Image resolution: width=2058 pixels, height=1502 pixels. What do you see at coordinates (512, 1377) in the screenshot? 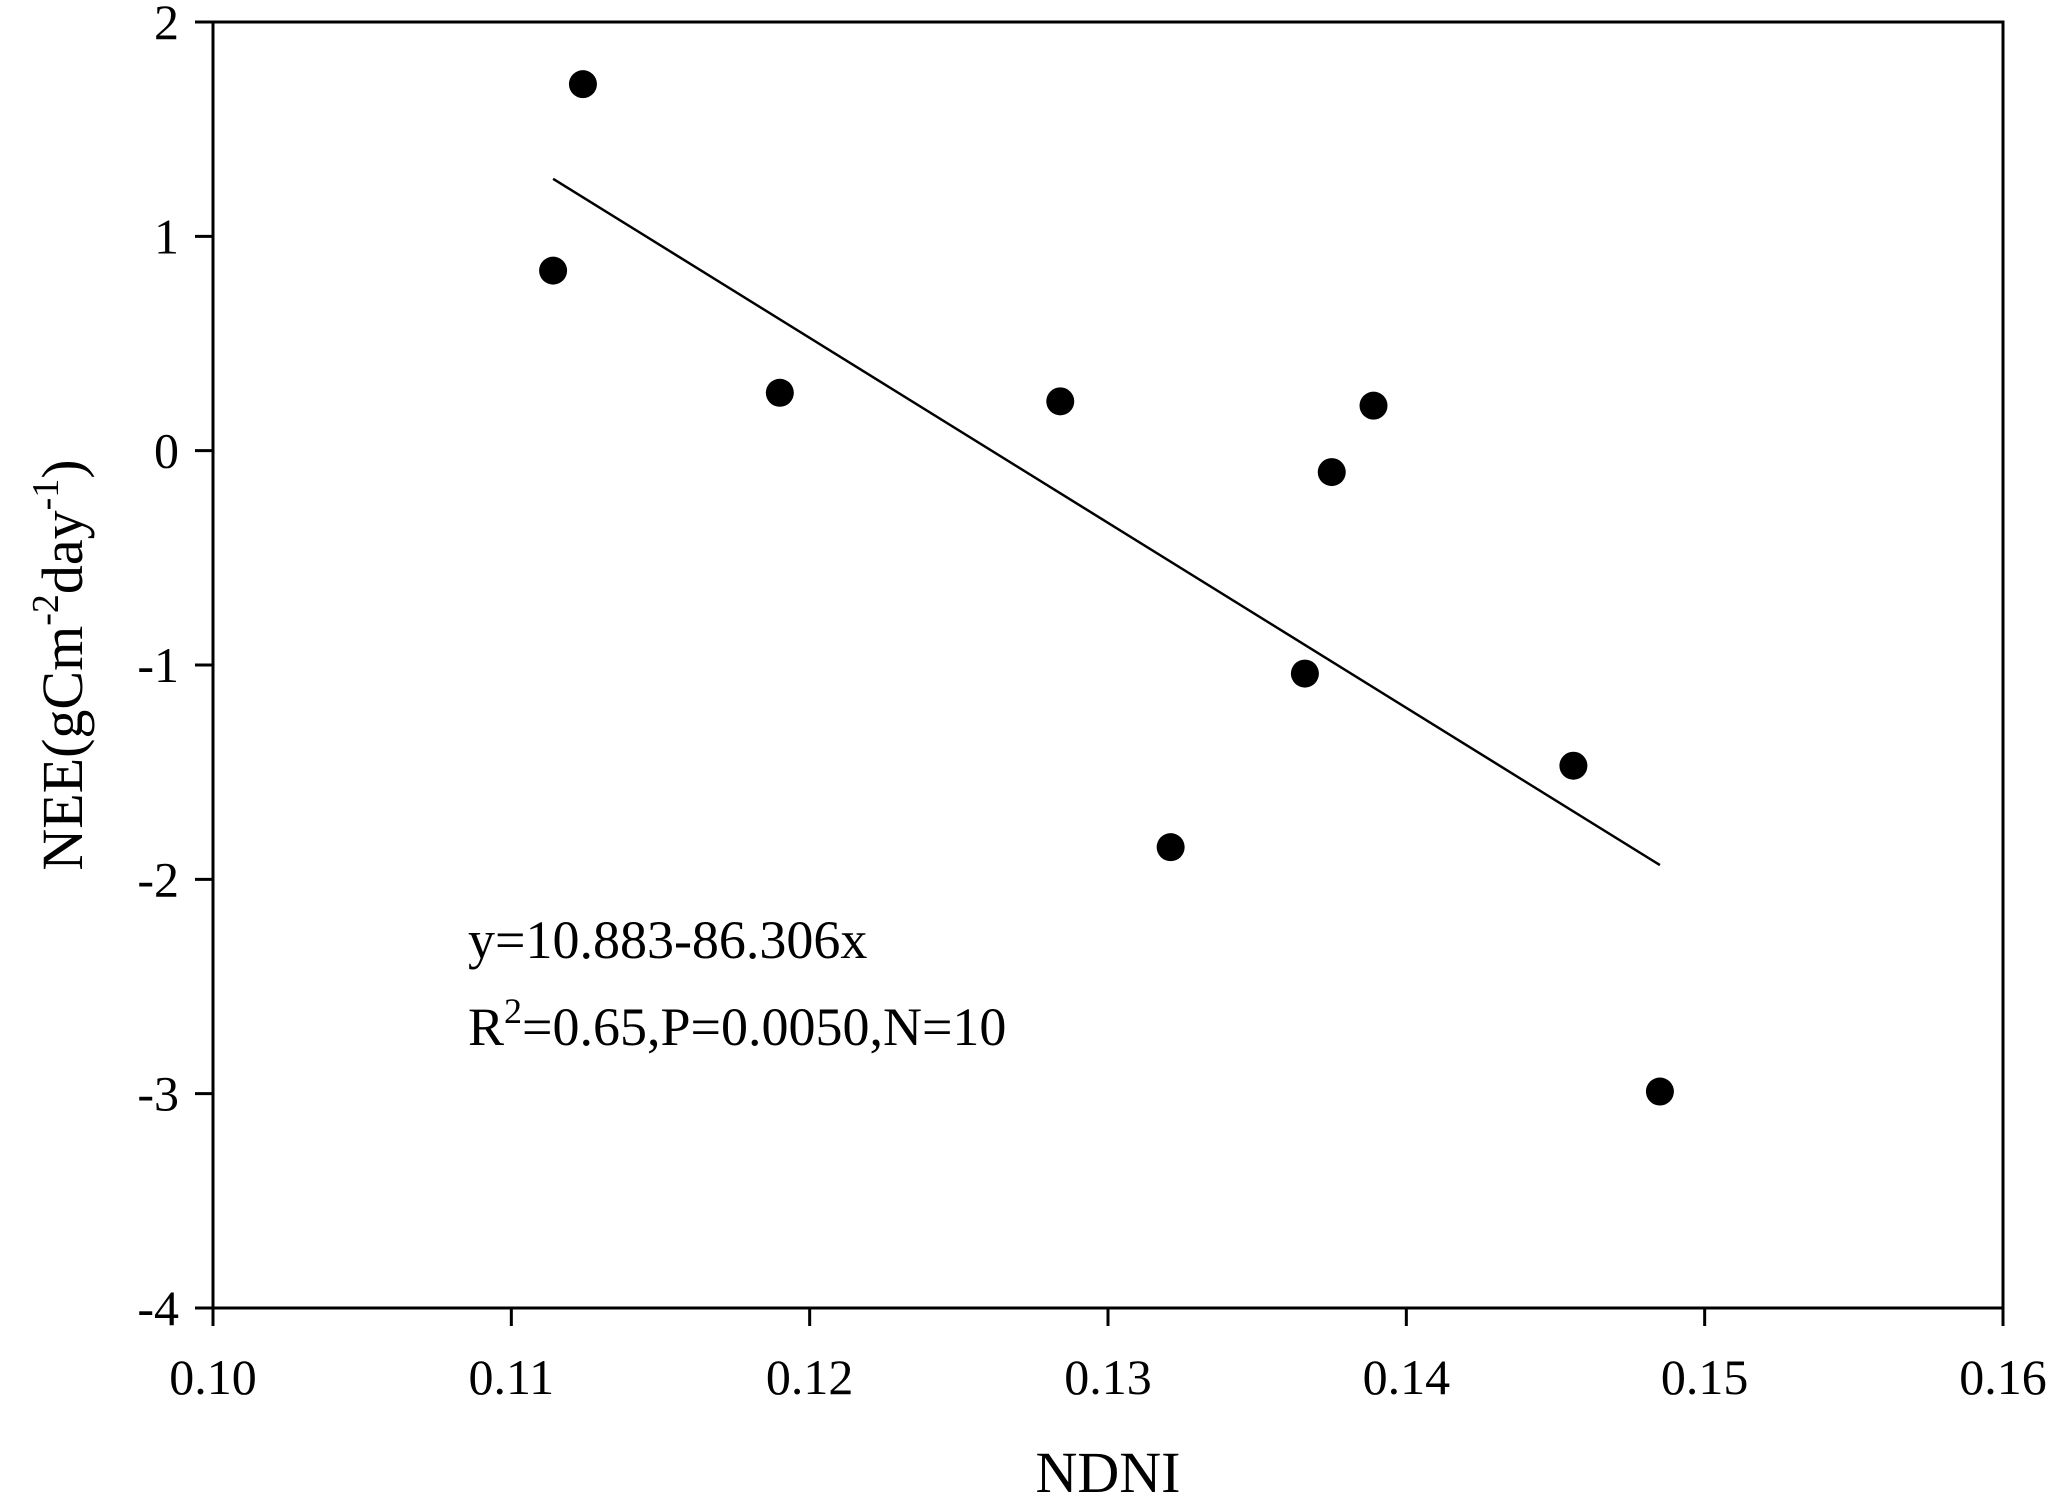
I see `x-tick-label: 0.11` at bounding box center [512, 1377].